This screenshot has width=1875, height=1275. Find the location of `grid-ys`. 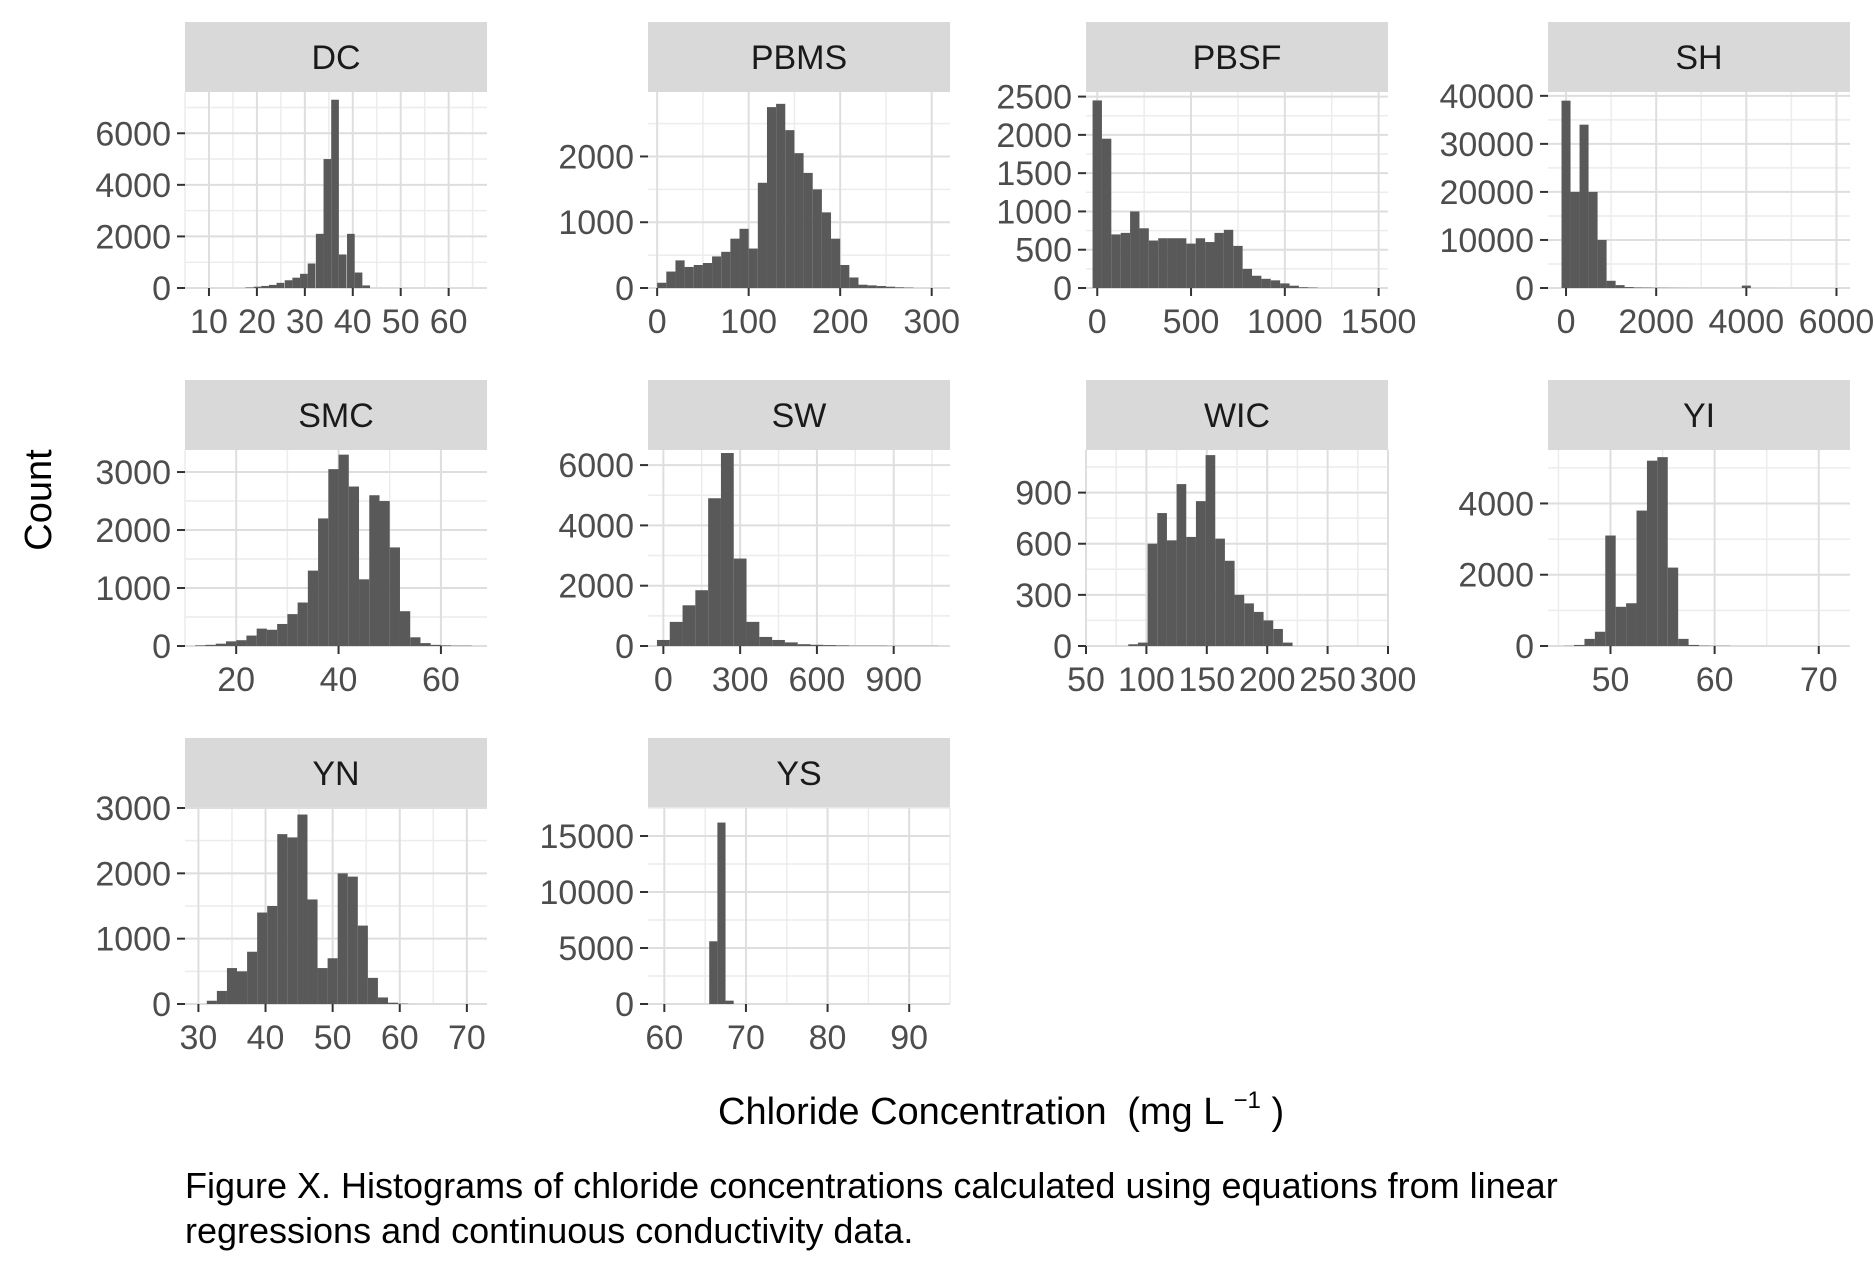

grid-ys is located at coordinates (799, 906).